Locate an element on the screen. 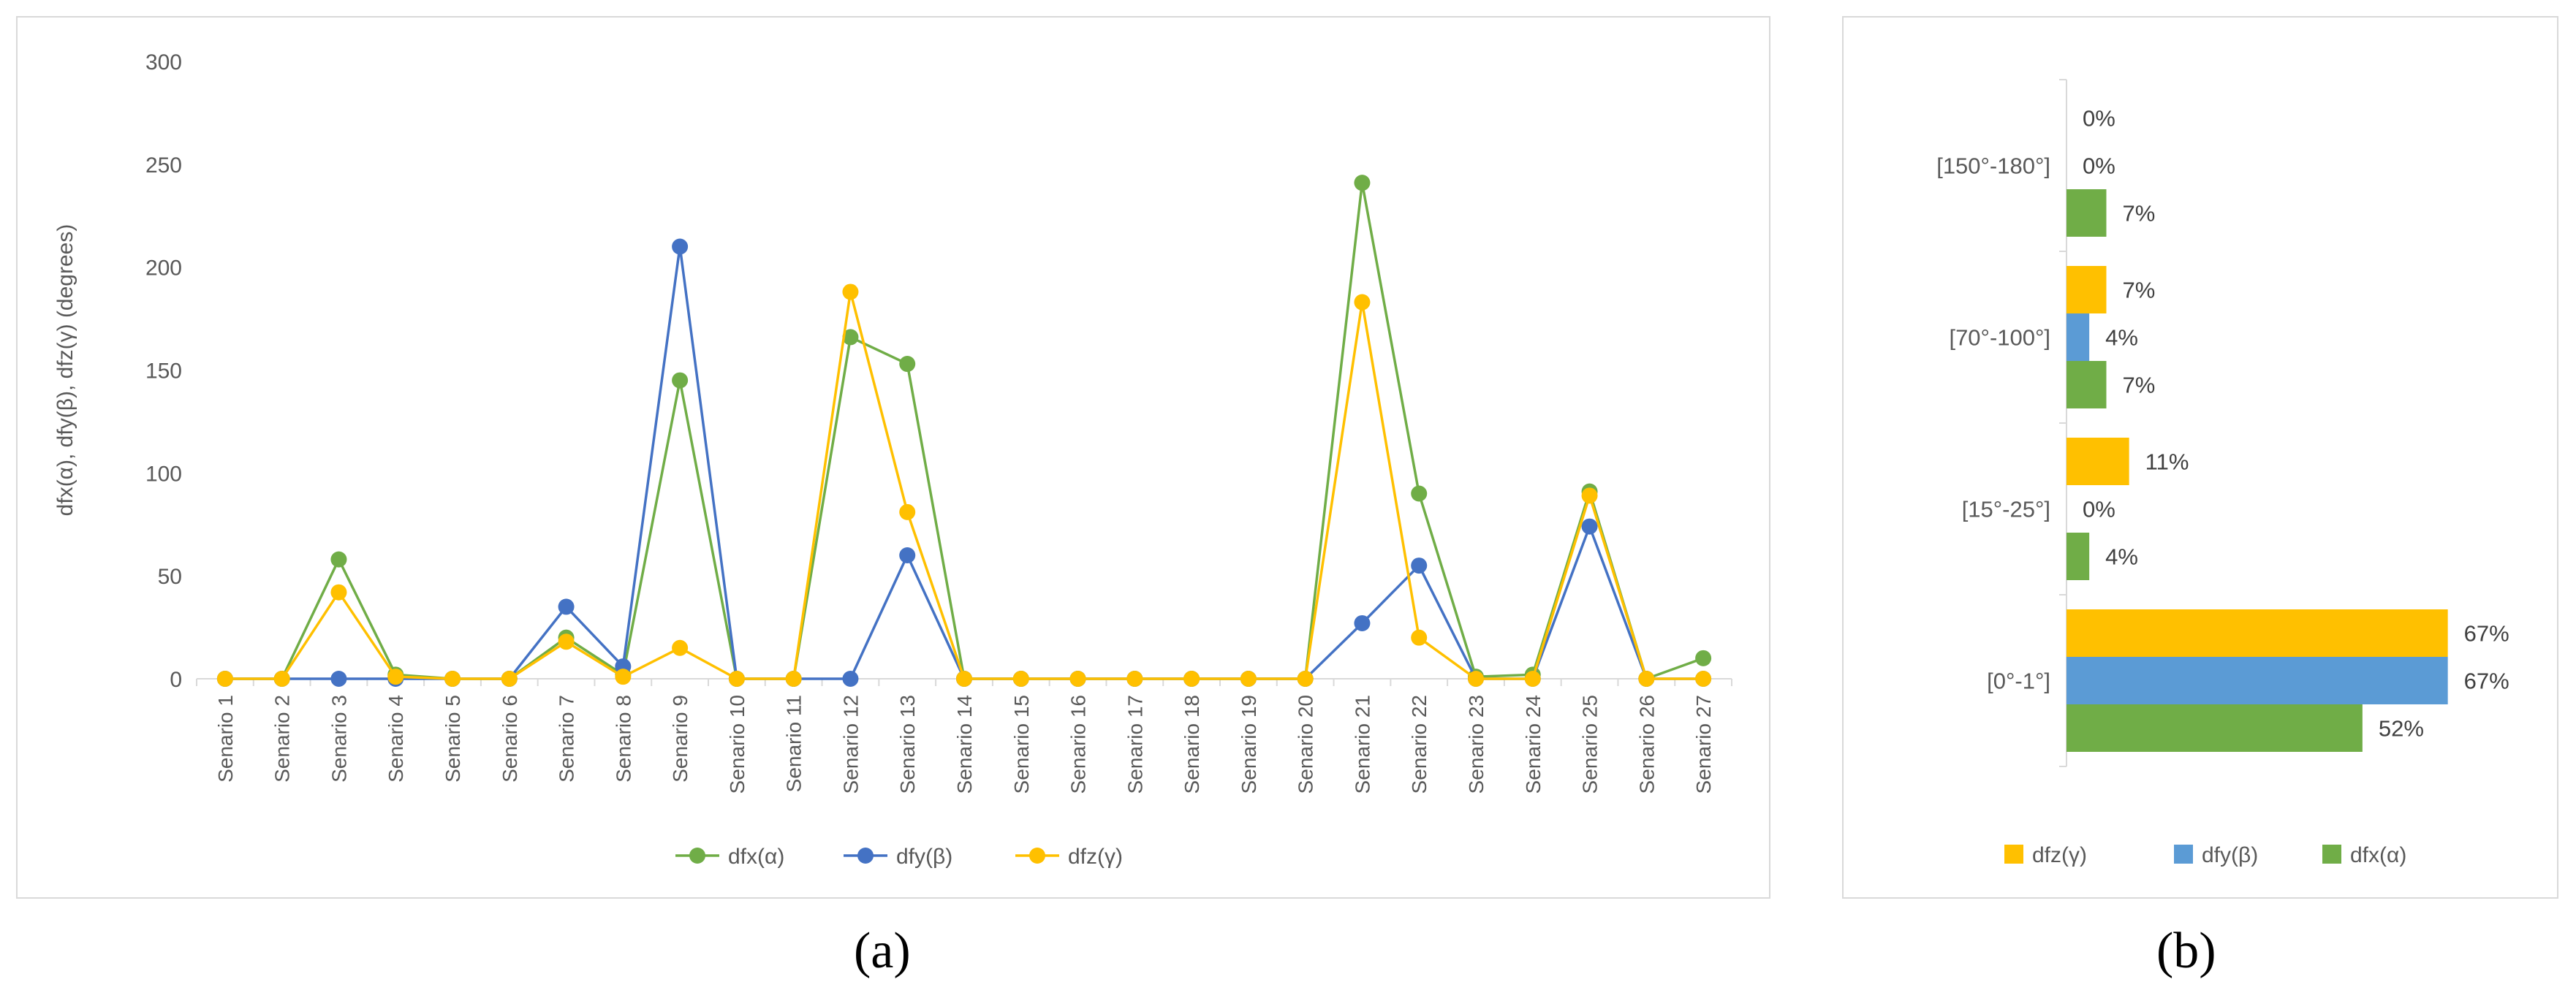 The width and height of the screenshot is (2576, 1001). x-tick-label: Senario 20 is located at coordinates (1306, 744).